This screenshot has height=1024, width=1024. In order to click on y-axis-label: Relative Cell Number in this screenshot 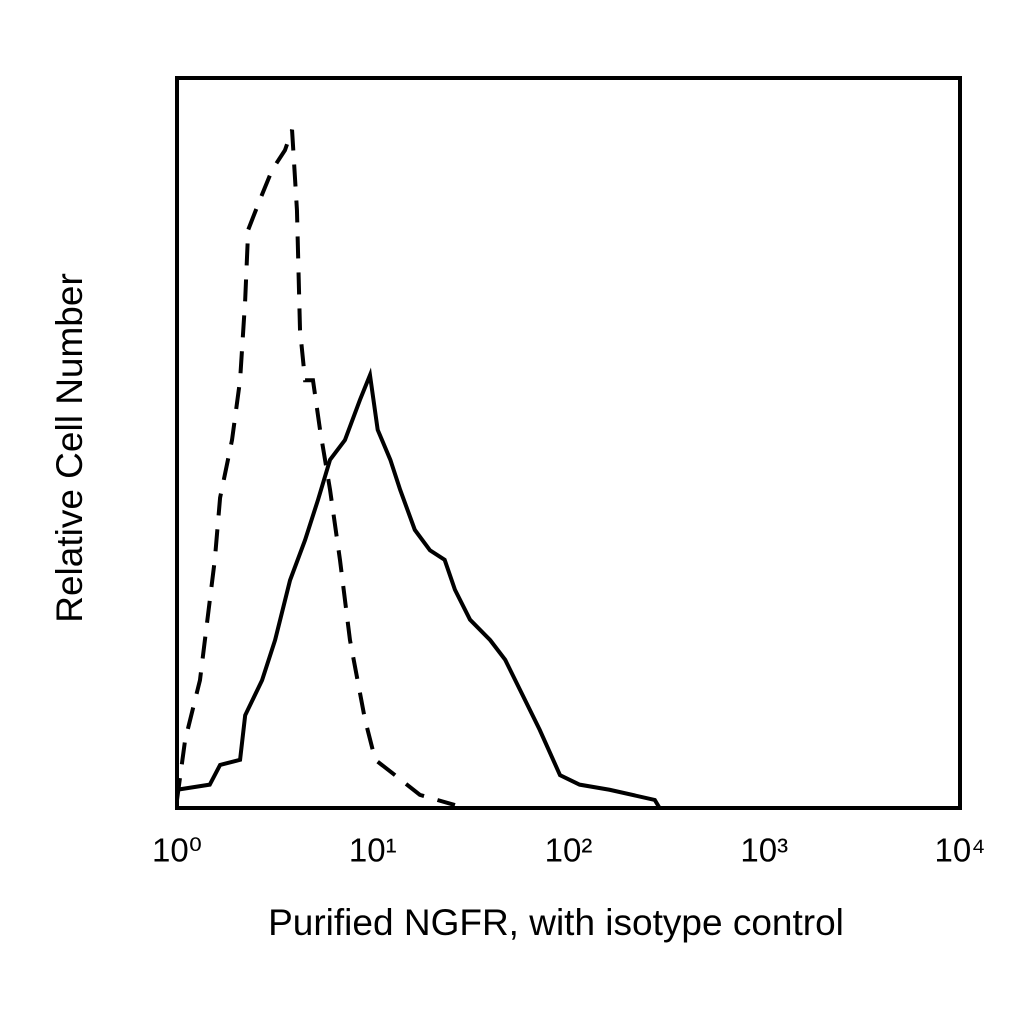, I will do `click(69, 448)`.